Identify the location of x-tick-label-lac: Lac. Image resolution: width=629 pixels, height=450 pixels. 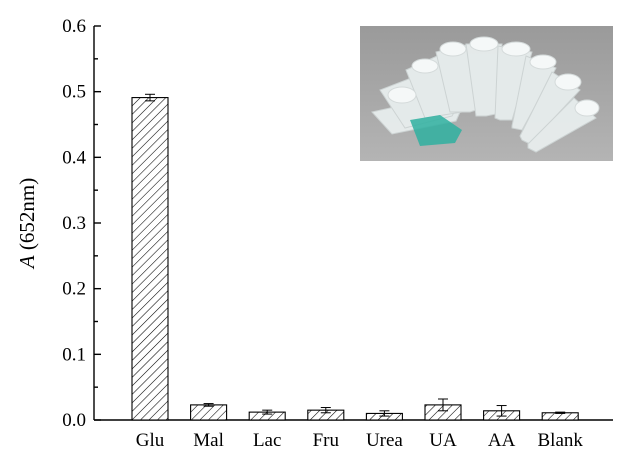
(267, 440).